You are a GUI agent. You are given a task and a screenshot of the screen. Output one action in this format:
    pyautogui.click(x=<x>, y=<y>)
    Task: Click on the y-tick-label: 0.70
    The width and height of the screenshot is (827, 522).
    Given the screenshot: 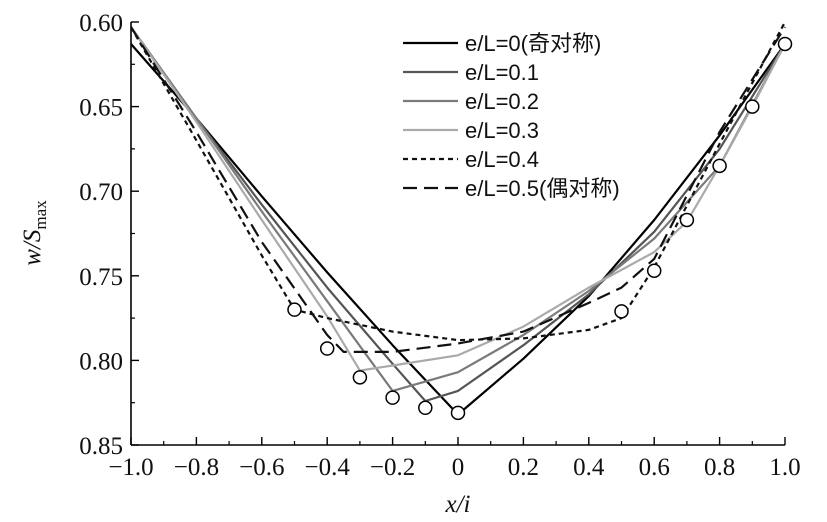 What is the action you would take?
    pyautogui.click(x=101, y=192)
    